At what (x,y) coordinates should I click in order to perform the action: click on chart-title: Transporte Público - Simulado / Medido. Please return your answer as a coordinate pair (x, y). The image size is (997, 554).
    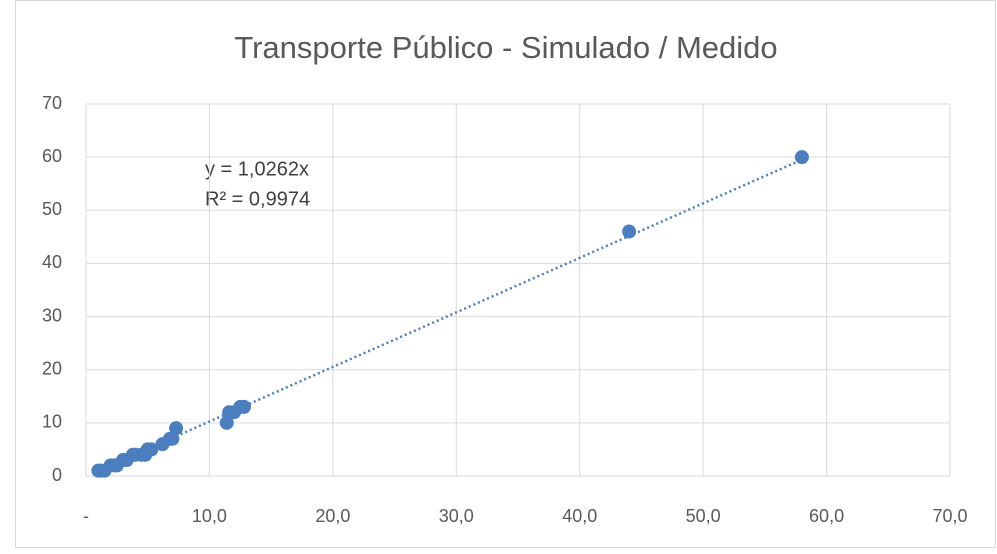
    Looking at the image, I should click on (505, 47).